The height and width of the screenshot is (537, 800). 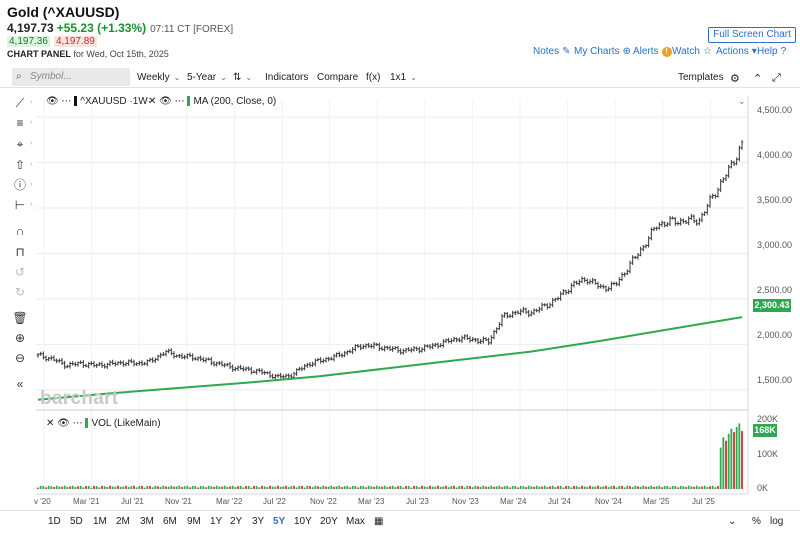 What do you see at coordinates (701, 77) in the screenshot?
I see `templates-button: Templates` at bounding box center [701, 77].